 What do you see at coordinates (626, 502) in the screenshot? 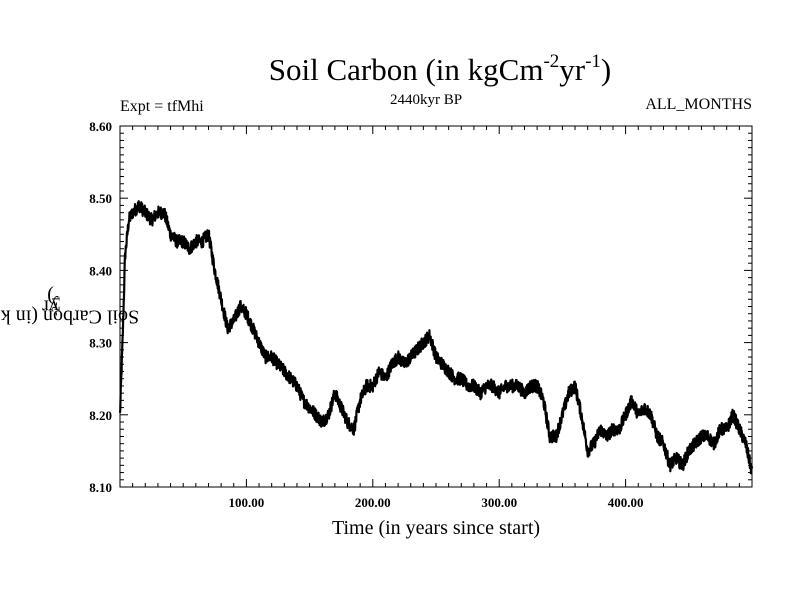
I see `x-tick-label: 400.00` at bounding box center [626, 502].